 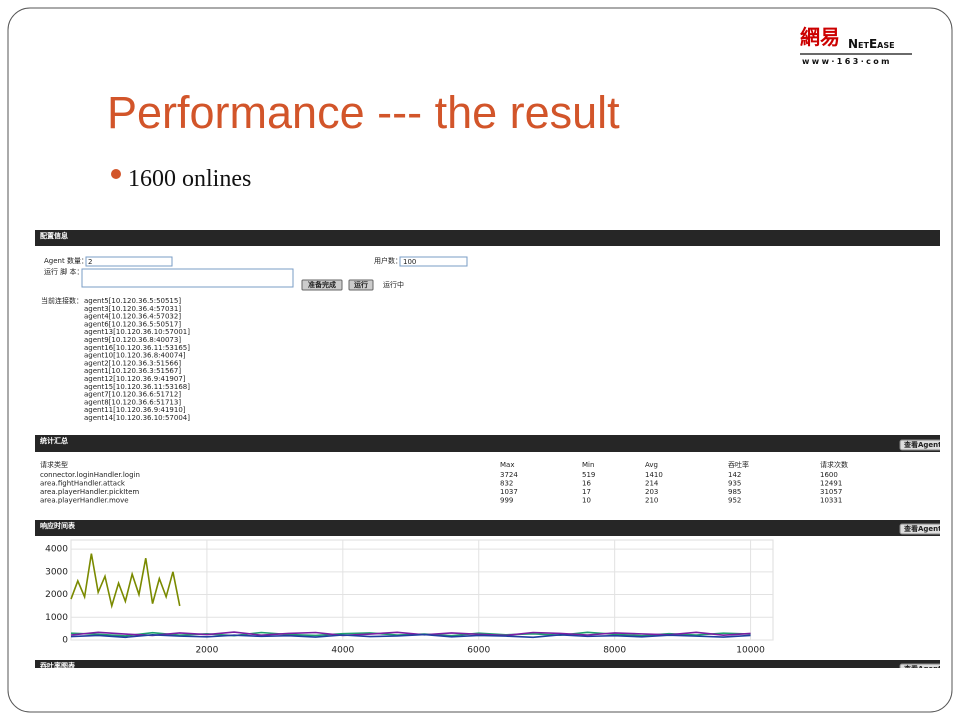 I want to click on input-value: 100, so click(x=409, y=262).